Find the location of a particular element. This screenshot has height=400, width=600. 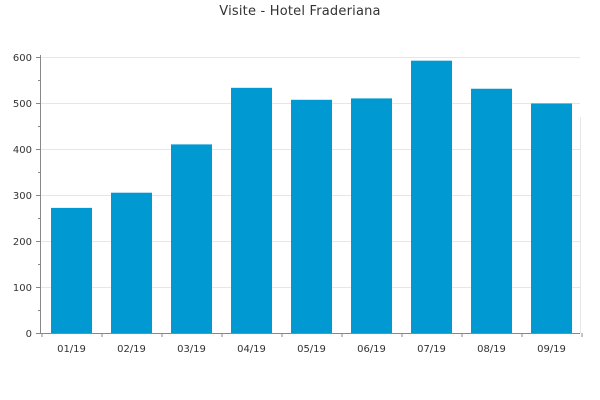

y-tick-label: 600 is located at coordinates (22, 58).